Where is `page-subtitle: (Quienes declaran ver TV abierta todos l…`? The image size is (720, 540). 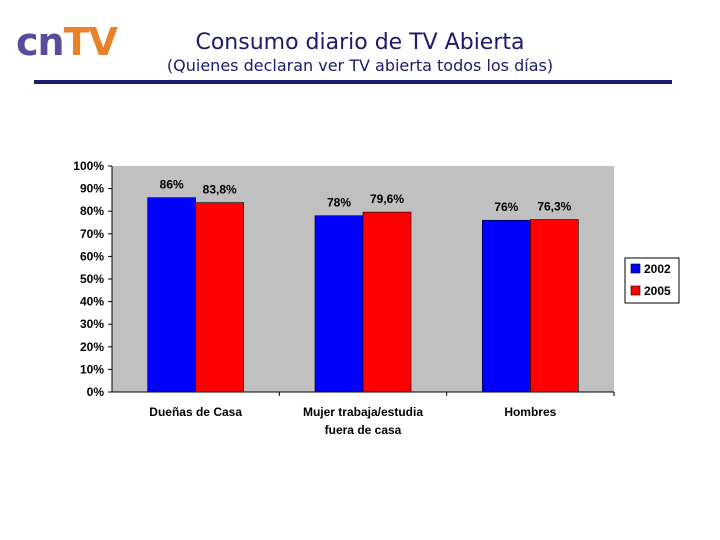
page-subtitle: (Quienes declaran ver TV abierta todos l… is located at coordinates (360, 65).